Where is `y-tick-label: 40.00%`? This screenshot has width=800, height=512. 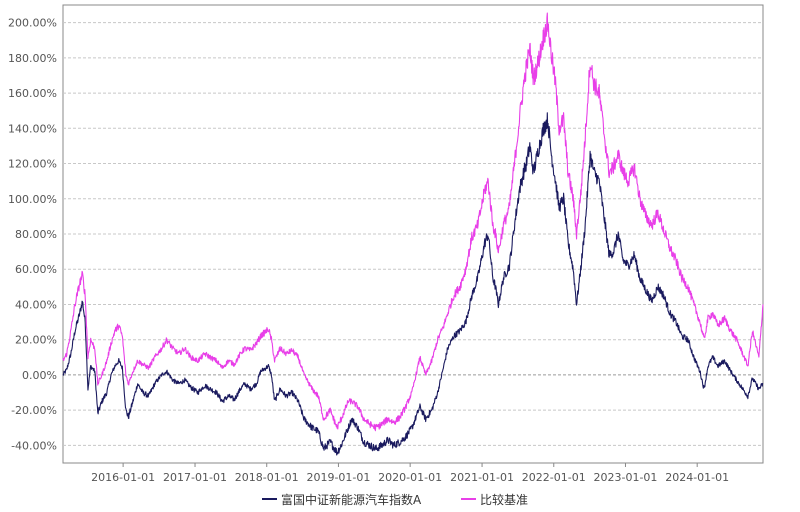
y-tick-label: 40.00% is located at coordinates (36, 304).